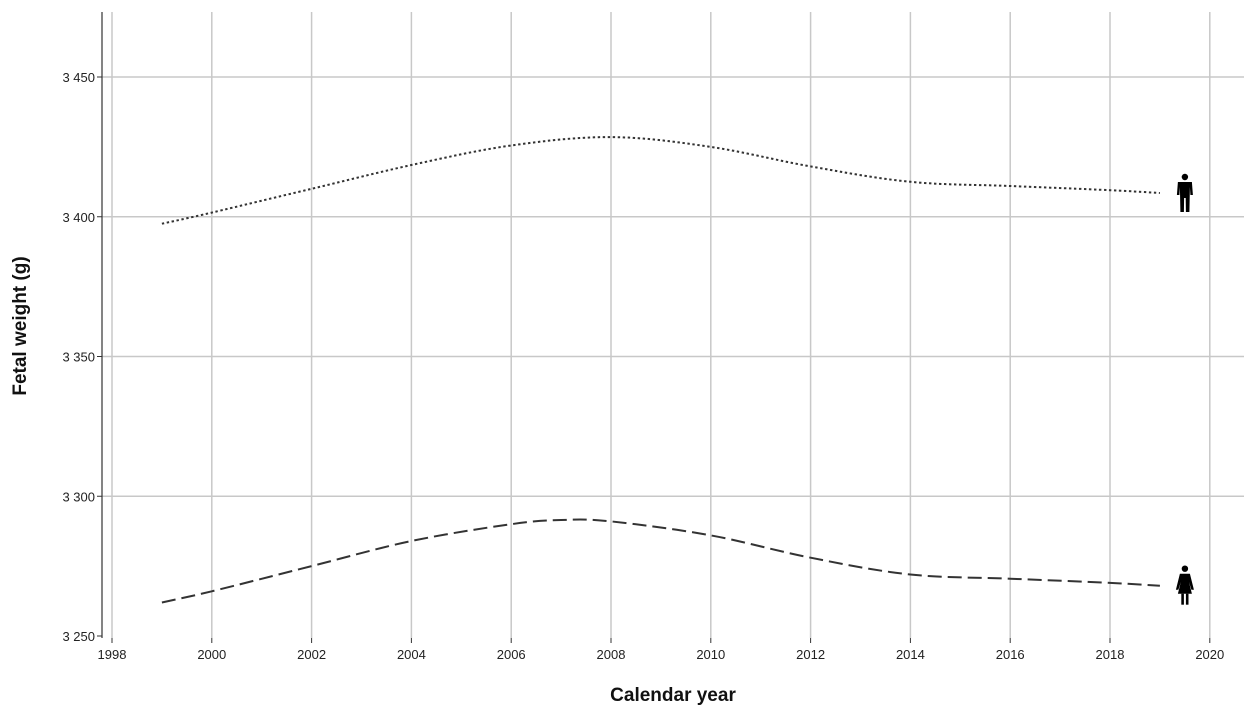 Image resolution: width=1244 pixels, height=708 pixels. Describe the element at coordinates (511, 654) in the screenshot. I see `x-tick-label: 2006` at that location.